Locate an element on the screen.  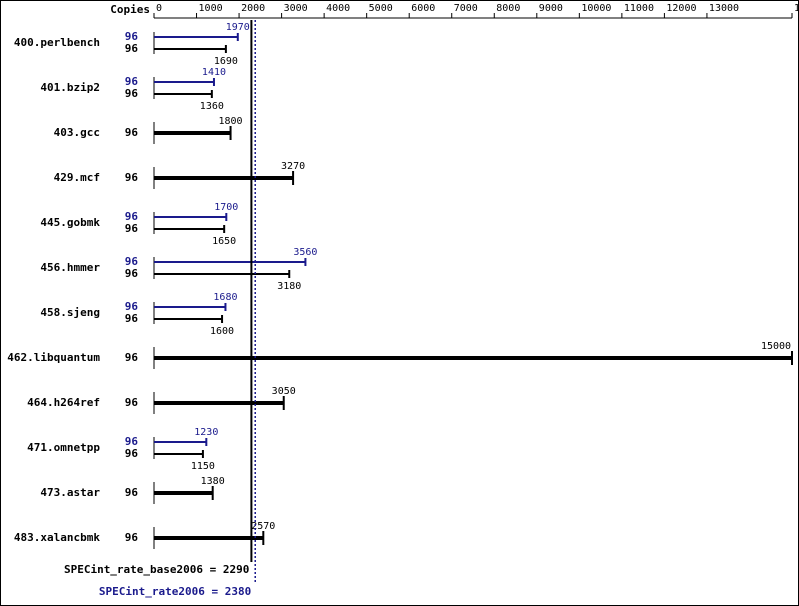
x-tick-label: 15000 is located at coordinates (796, 8).